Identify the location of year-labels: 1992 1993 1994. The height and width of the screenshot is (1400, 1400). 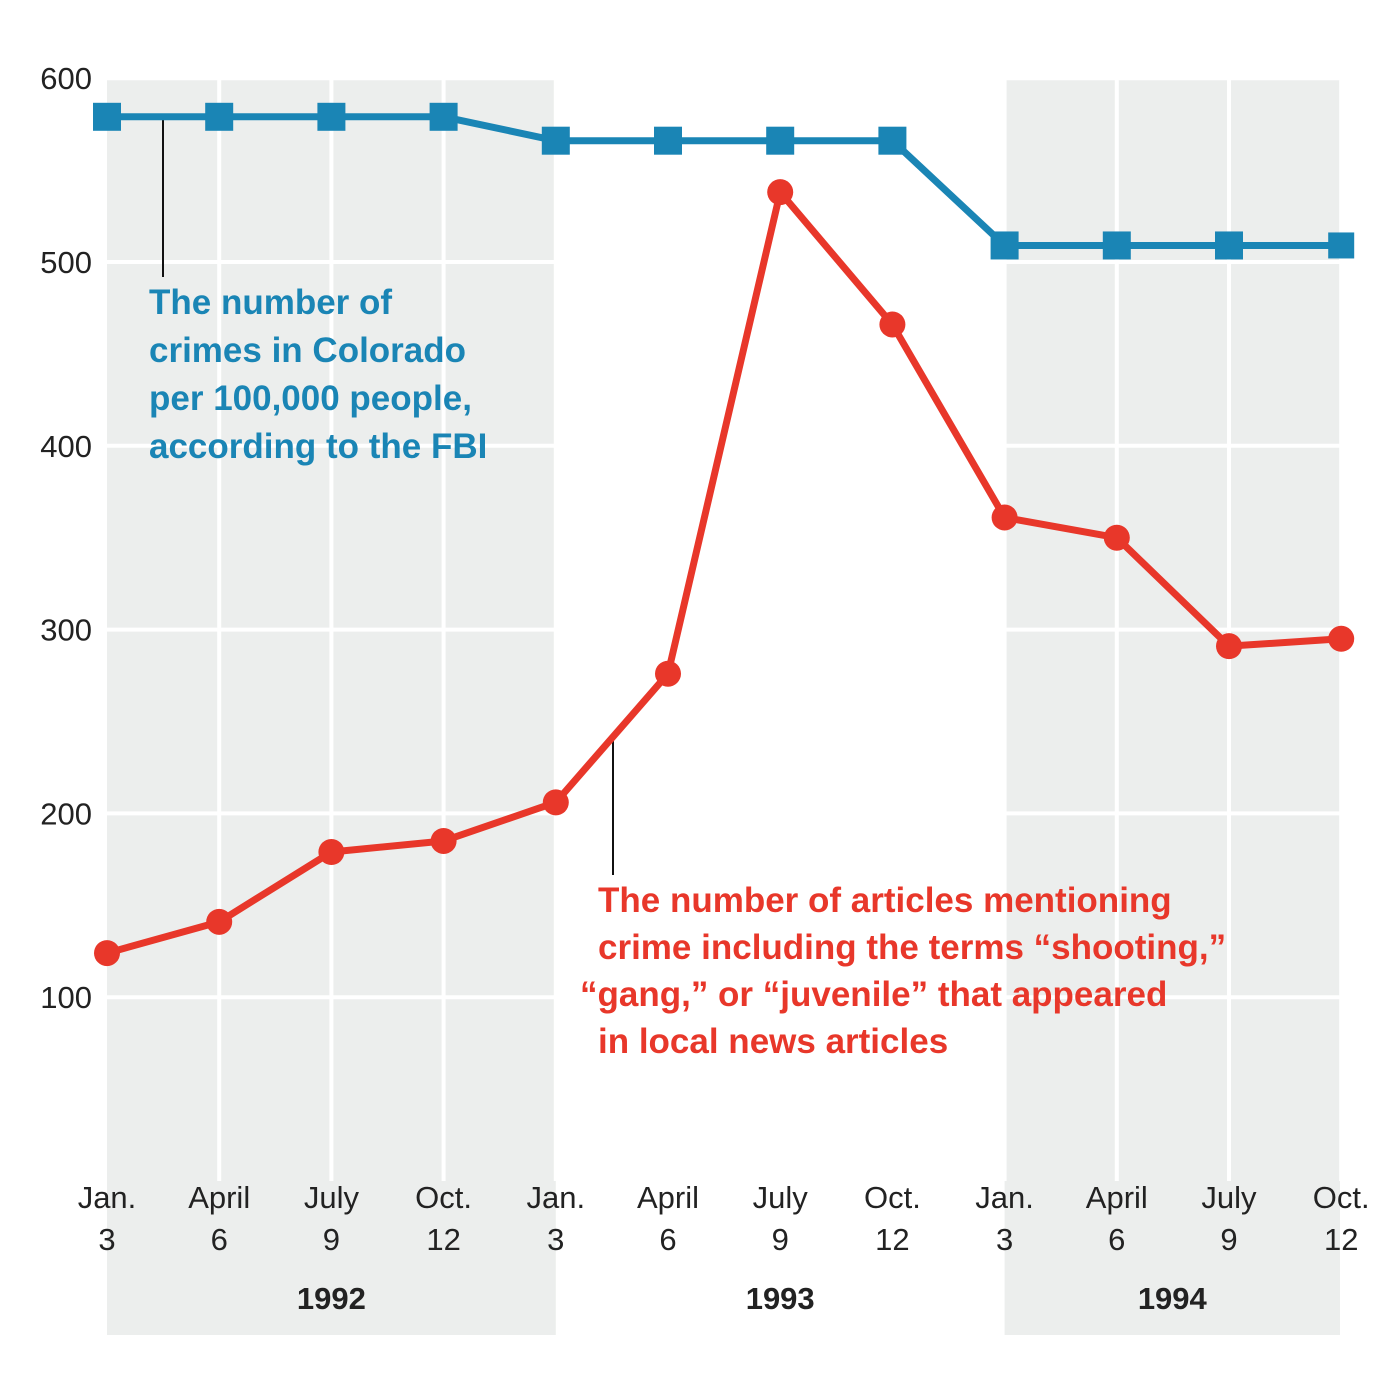
(752, 1298).